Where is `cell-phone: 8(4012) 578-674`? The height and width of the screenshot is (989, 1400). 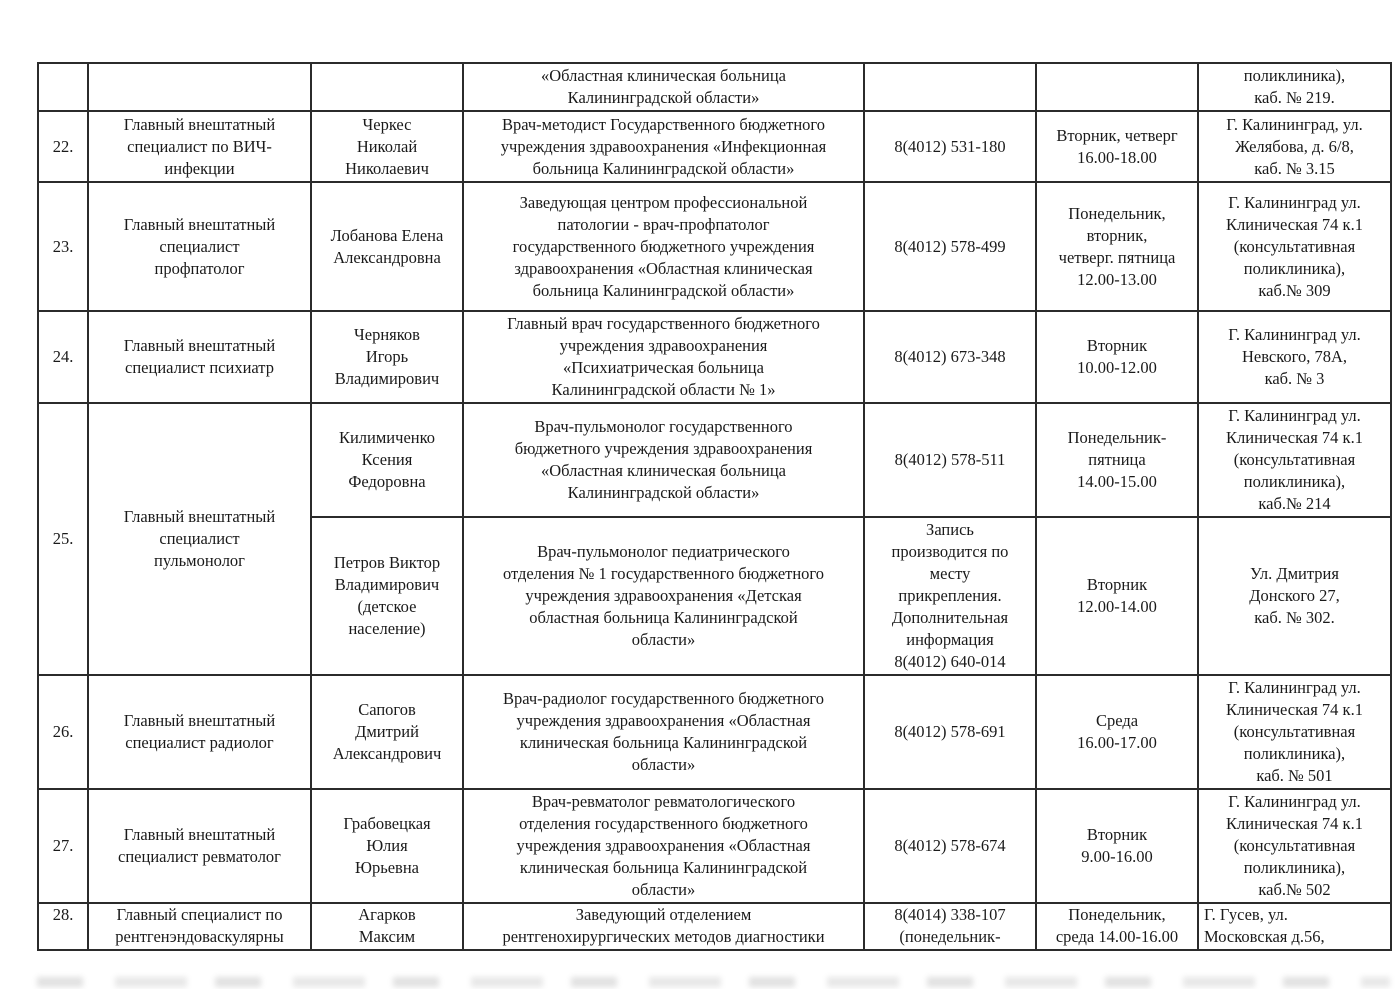
cell-phone: 8(4012) 578-674 is located at coordinates (950, 846).